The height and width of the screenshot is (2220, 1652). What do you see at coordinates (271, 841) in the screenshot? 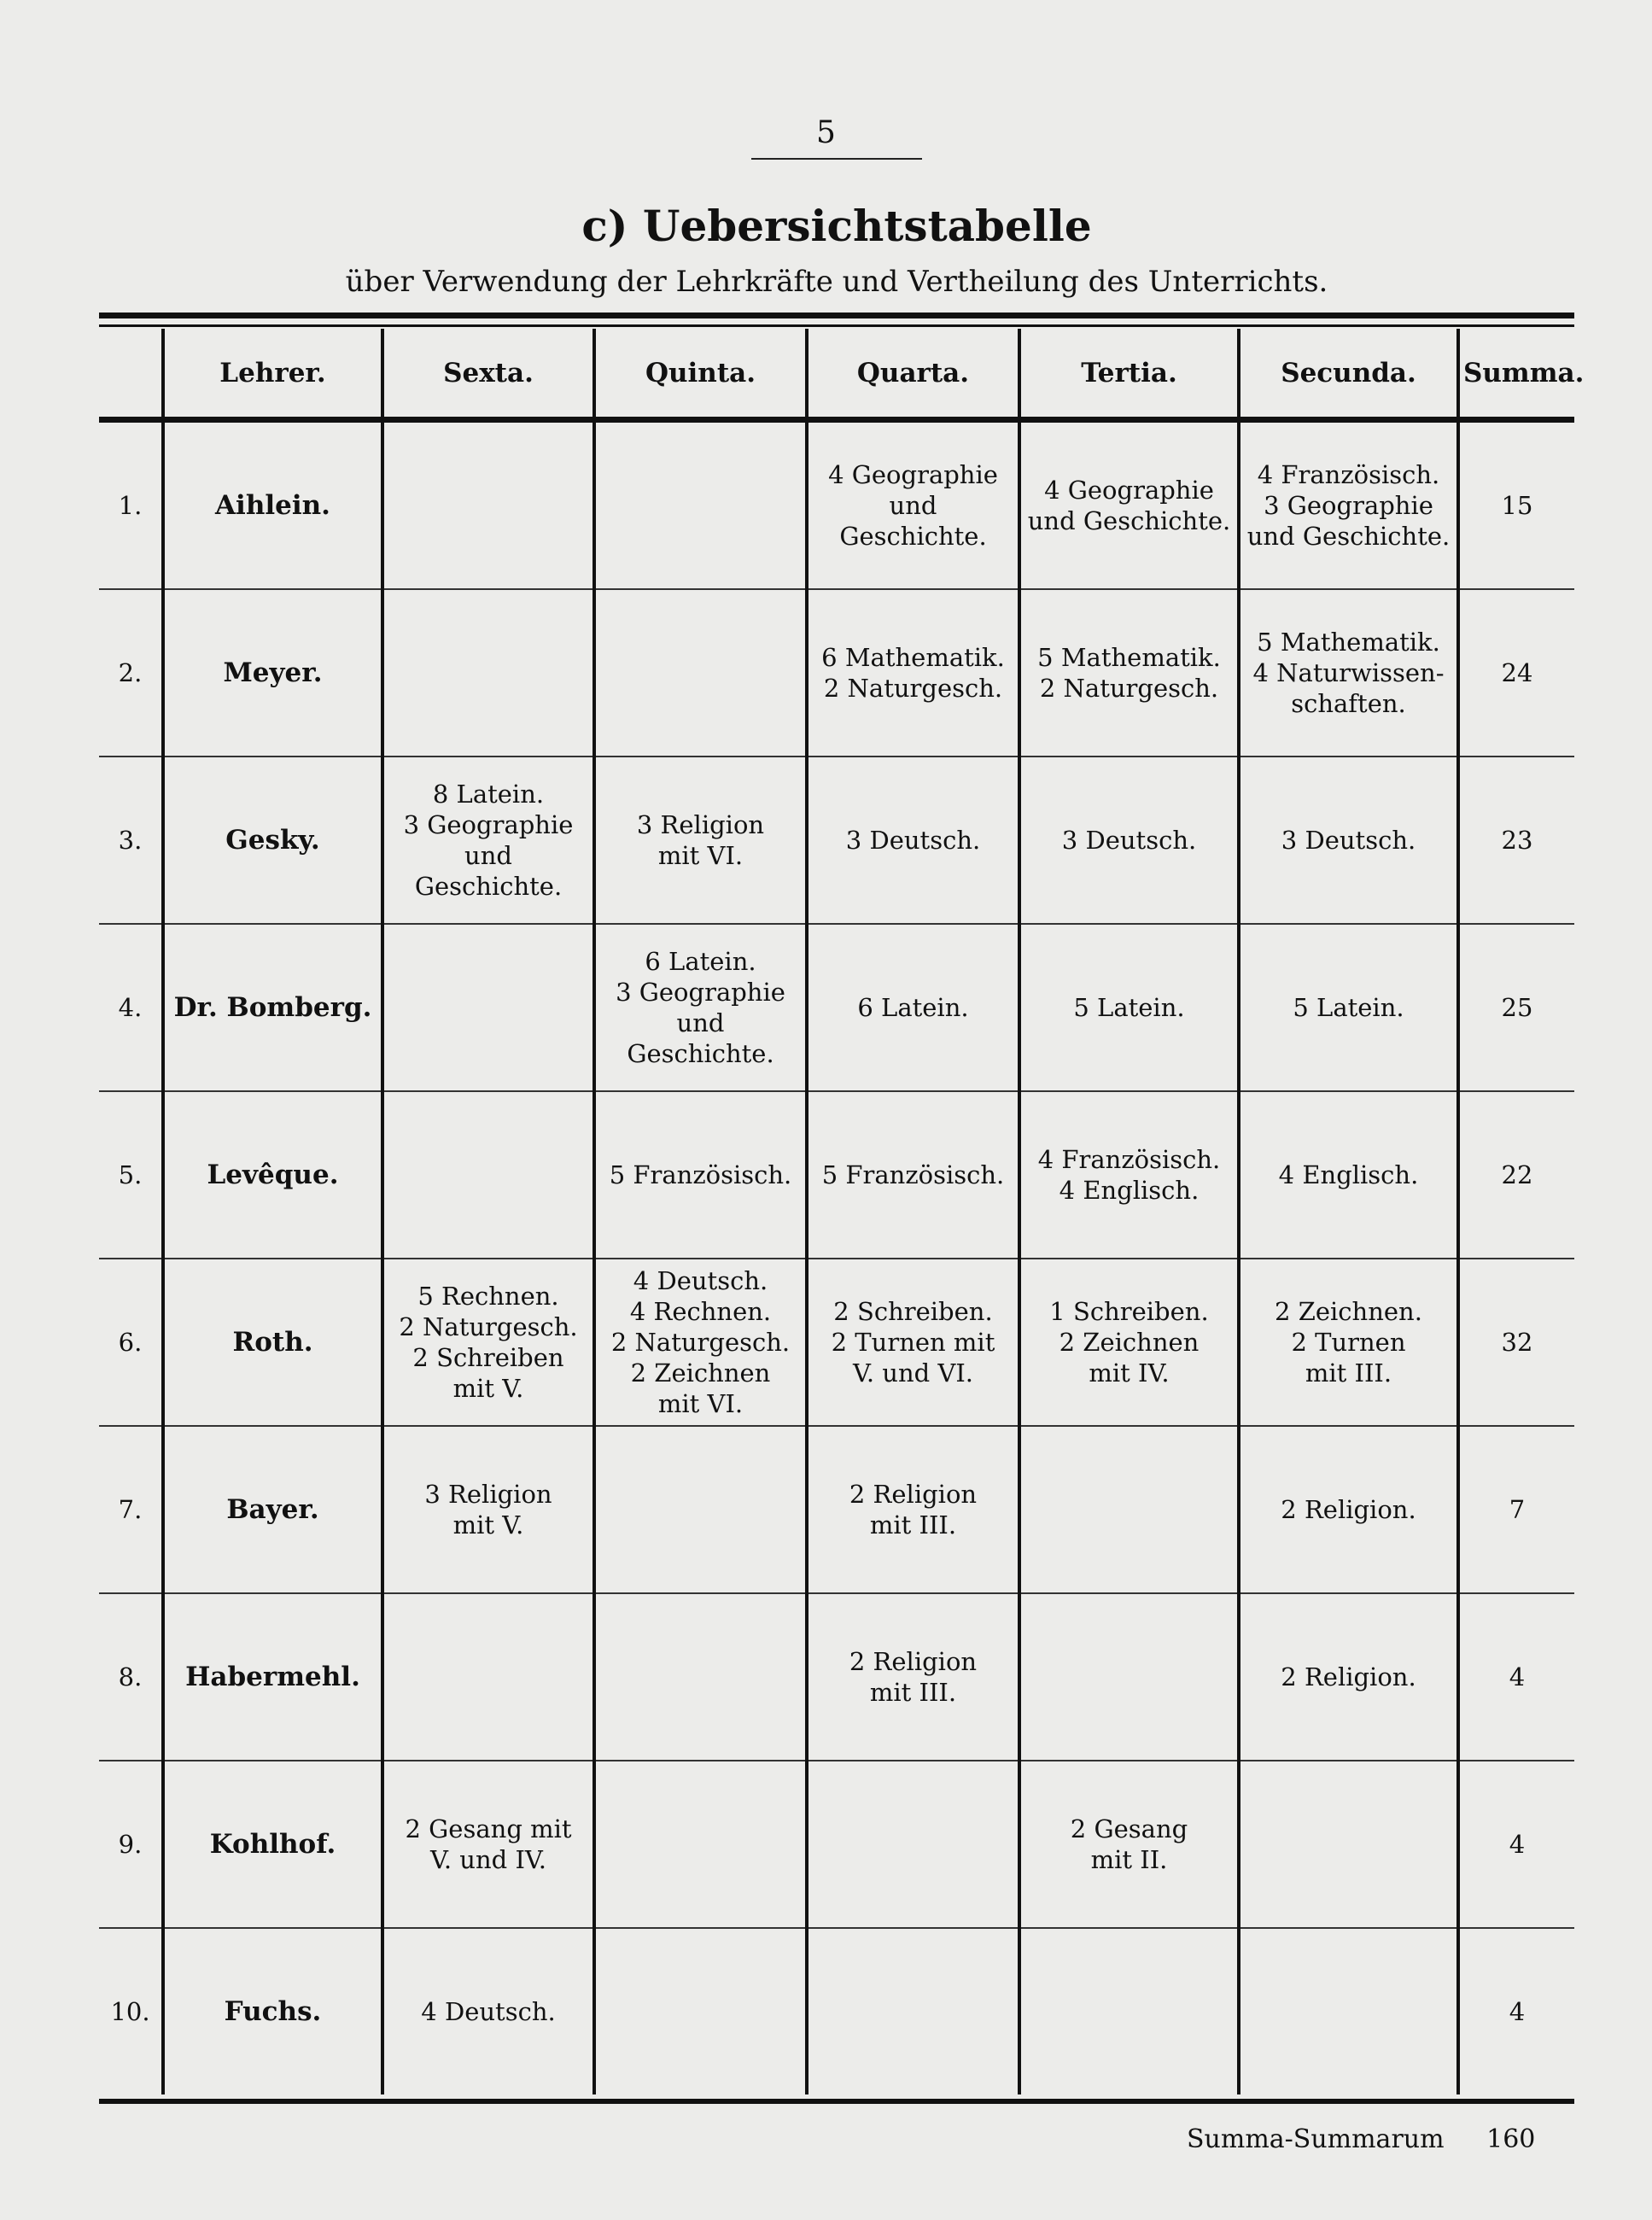
I see `teacher-name: Gesky.` at bounding box center [271, 841].